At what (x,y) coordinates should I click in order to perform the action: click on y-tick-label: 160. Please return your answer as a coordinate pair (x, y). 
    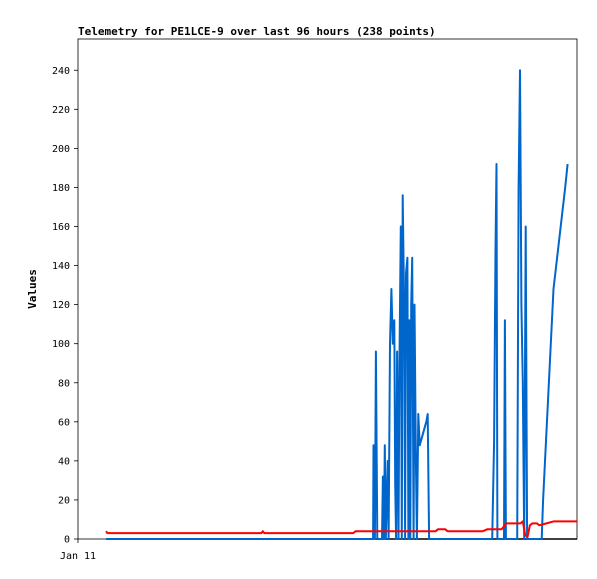
    Looking at the image, I should click on (61, 227).